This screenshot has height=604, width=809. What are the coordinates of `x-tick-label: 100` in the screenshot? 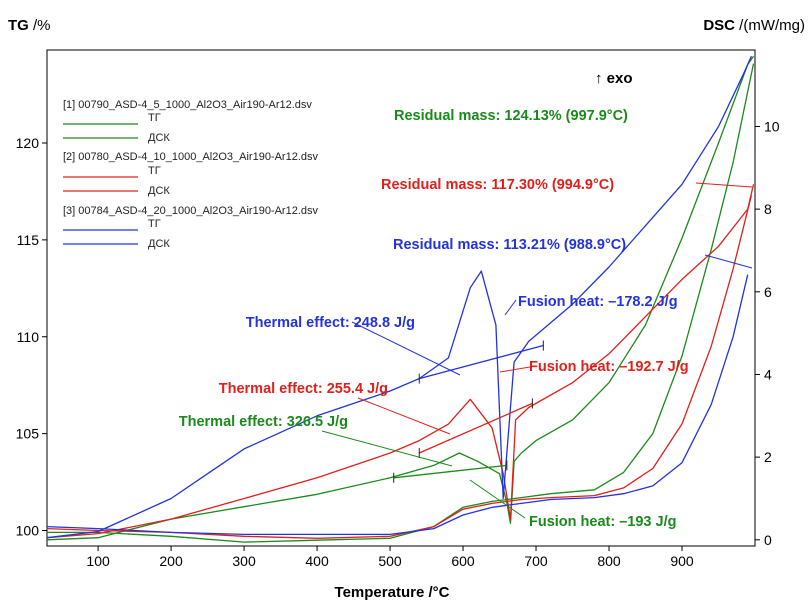 It's located at (98, 561).